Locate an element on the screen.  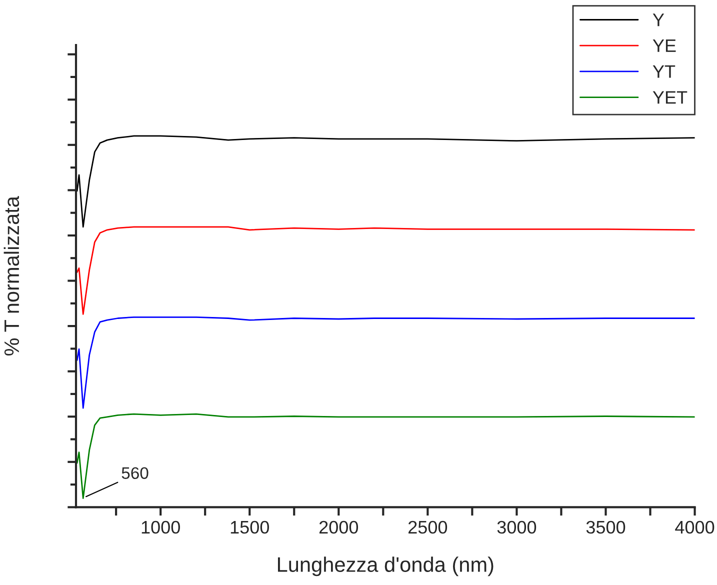
y-axis-title: % T normalizzata is located at coordinates (12, 276).